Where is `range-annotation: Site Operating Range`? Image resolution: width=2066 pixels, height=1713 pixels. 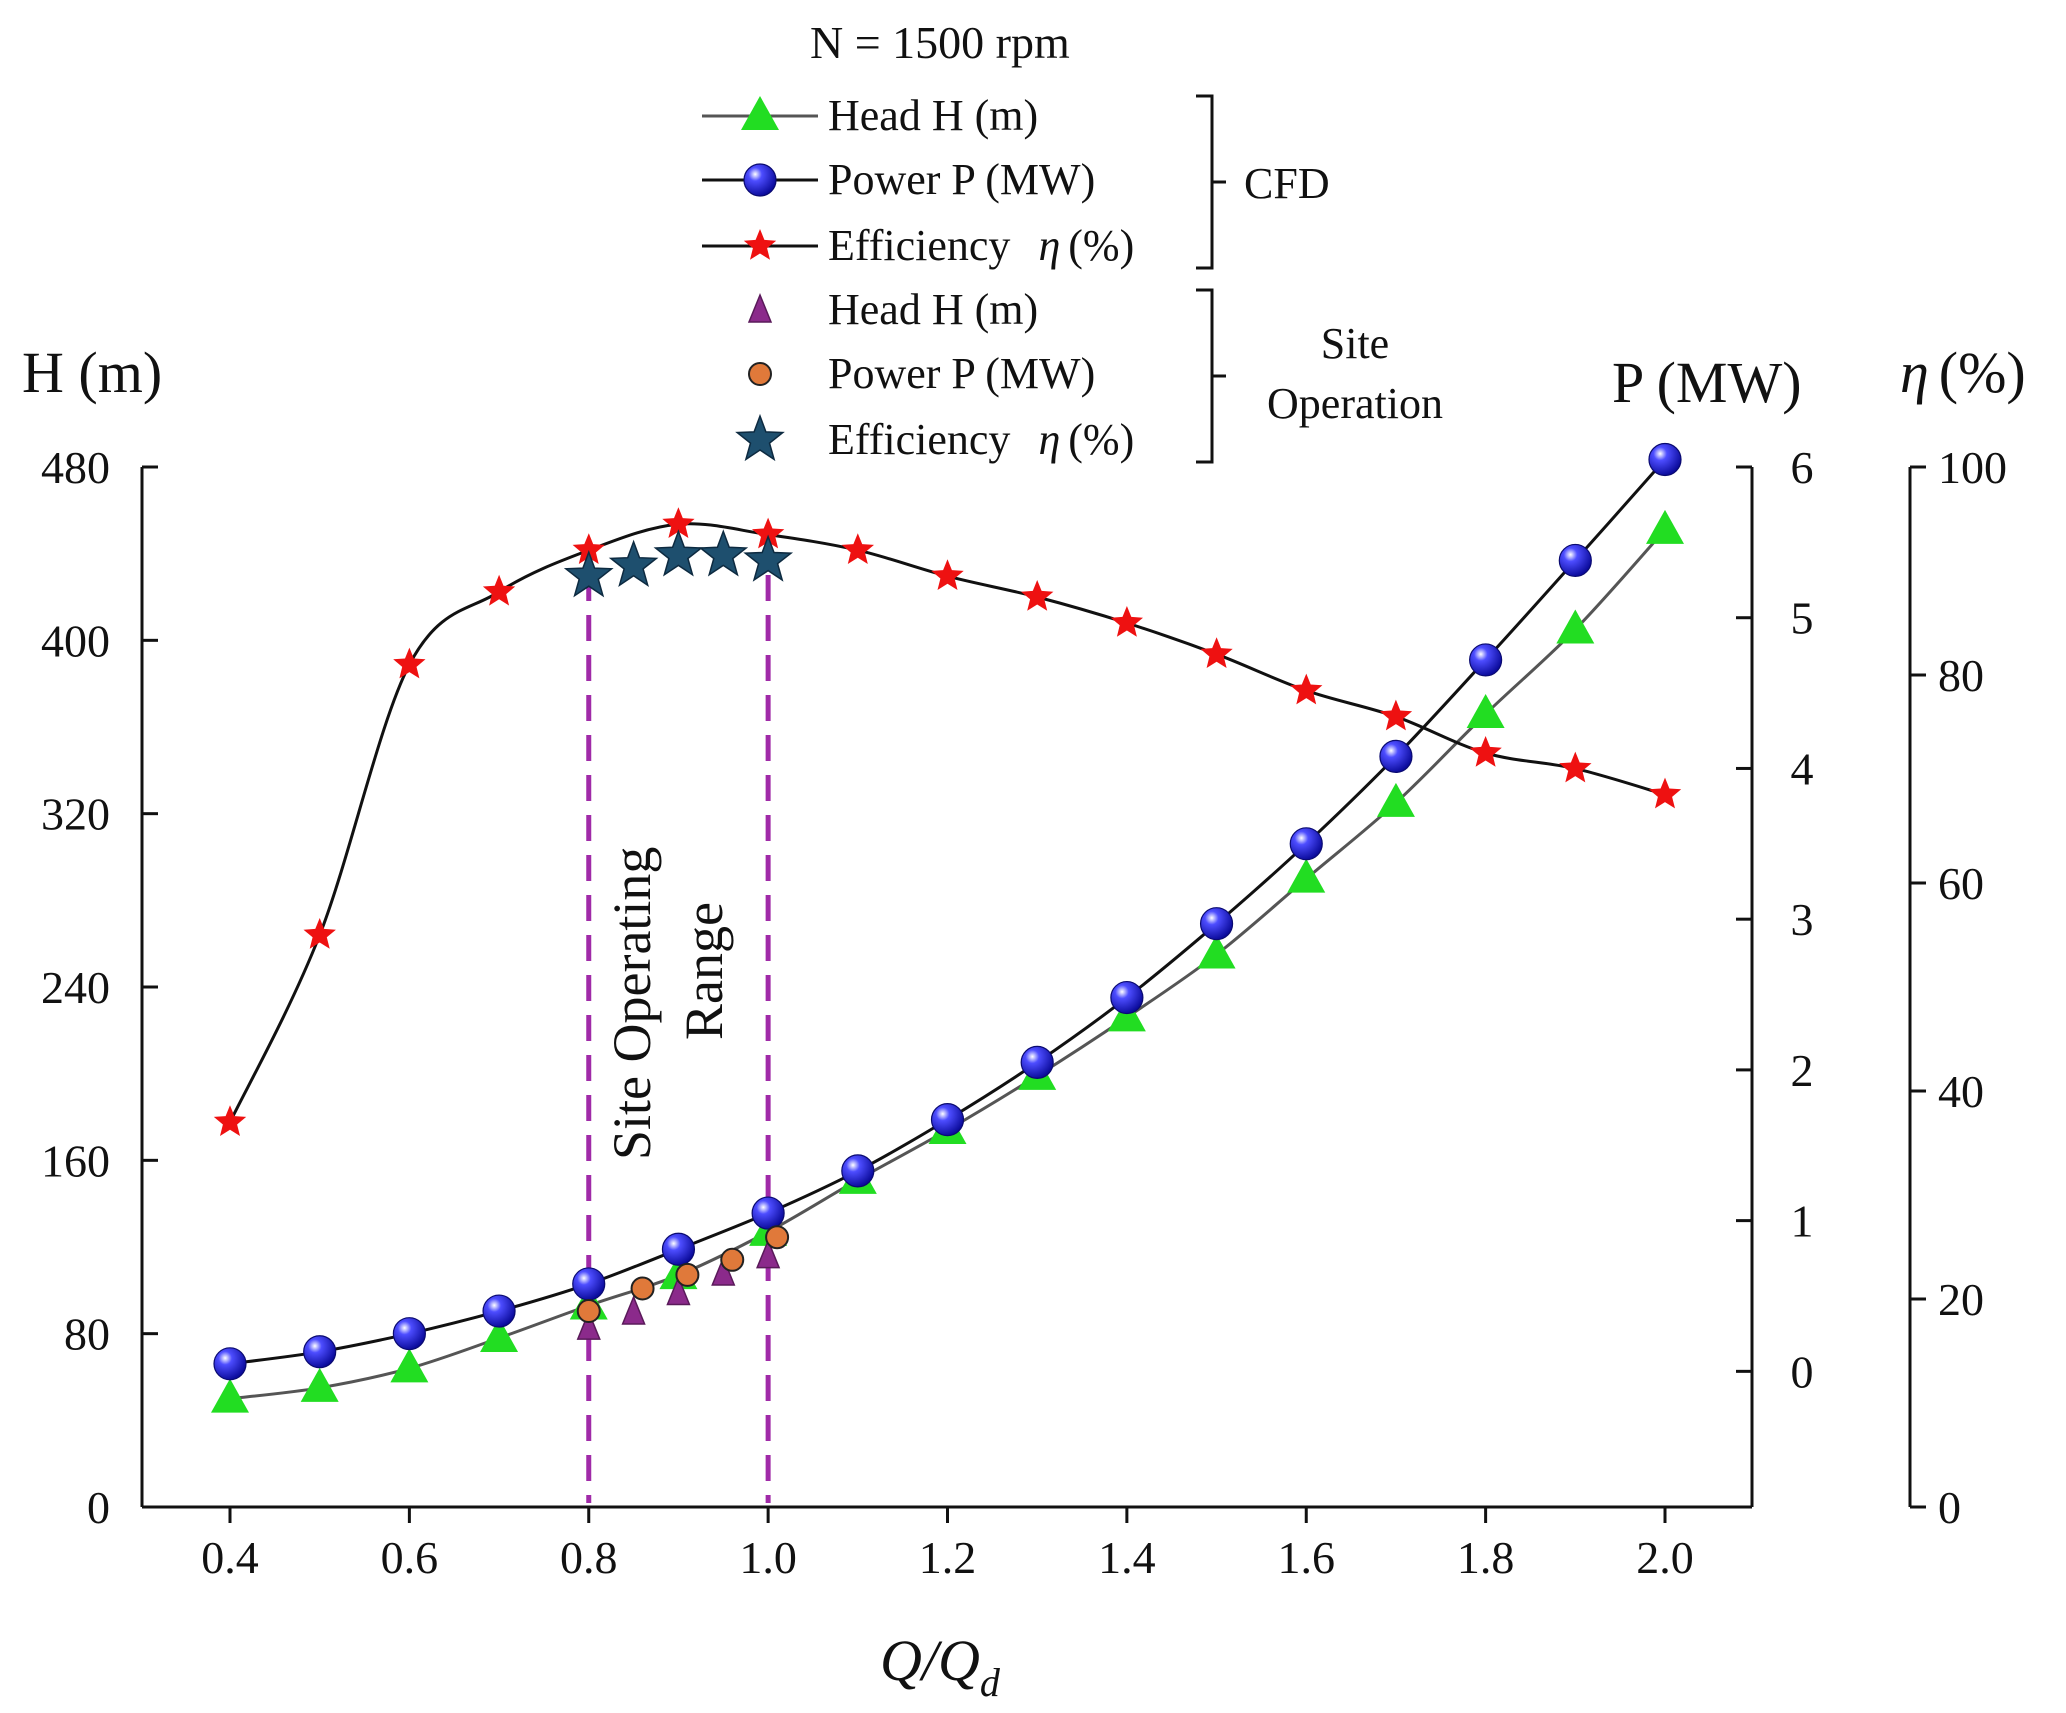
range-annotation: Site Operating Range is located at coordinates (668, 1003).